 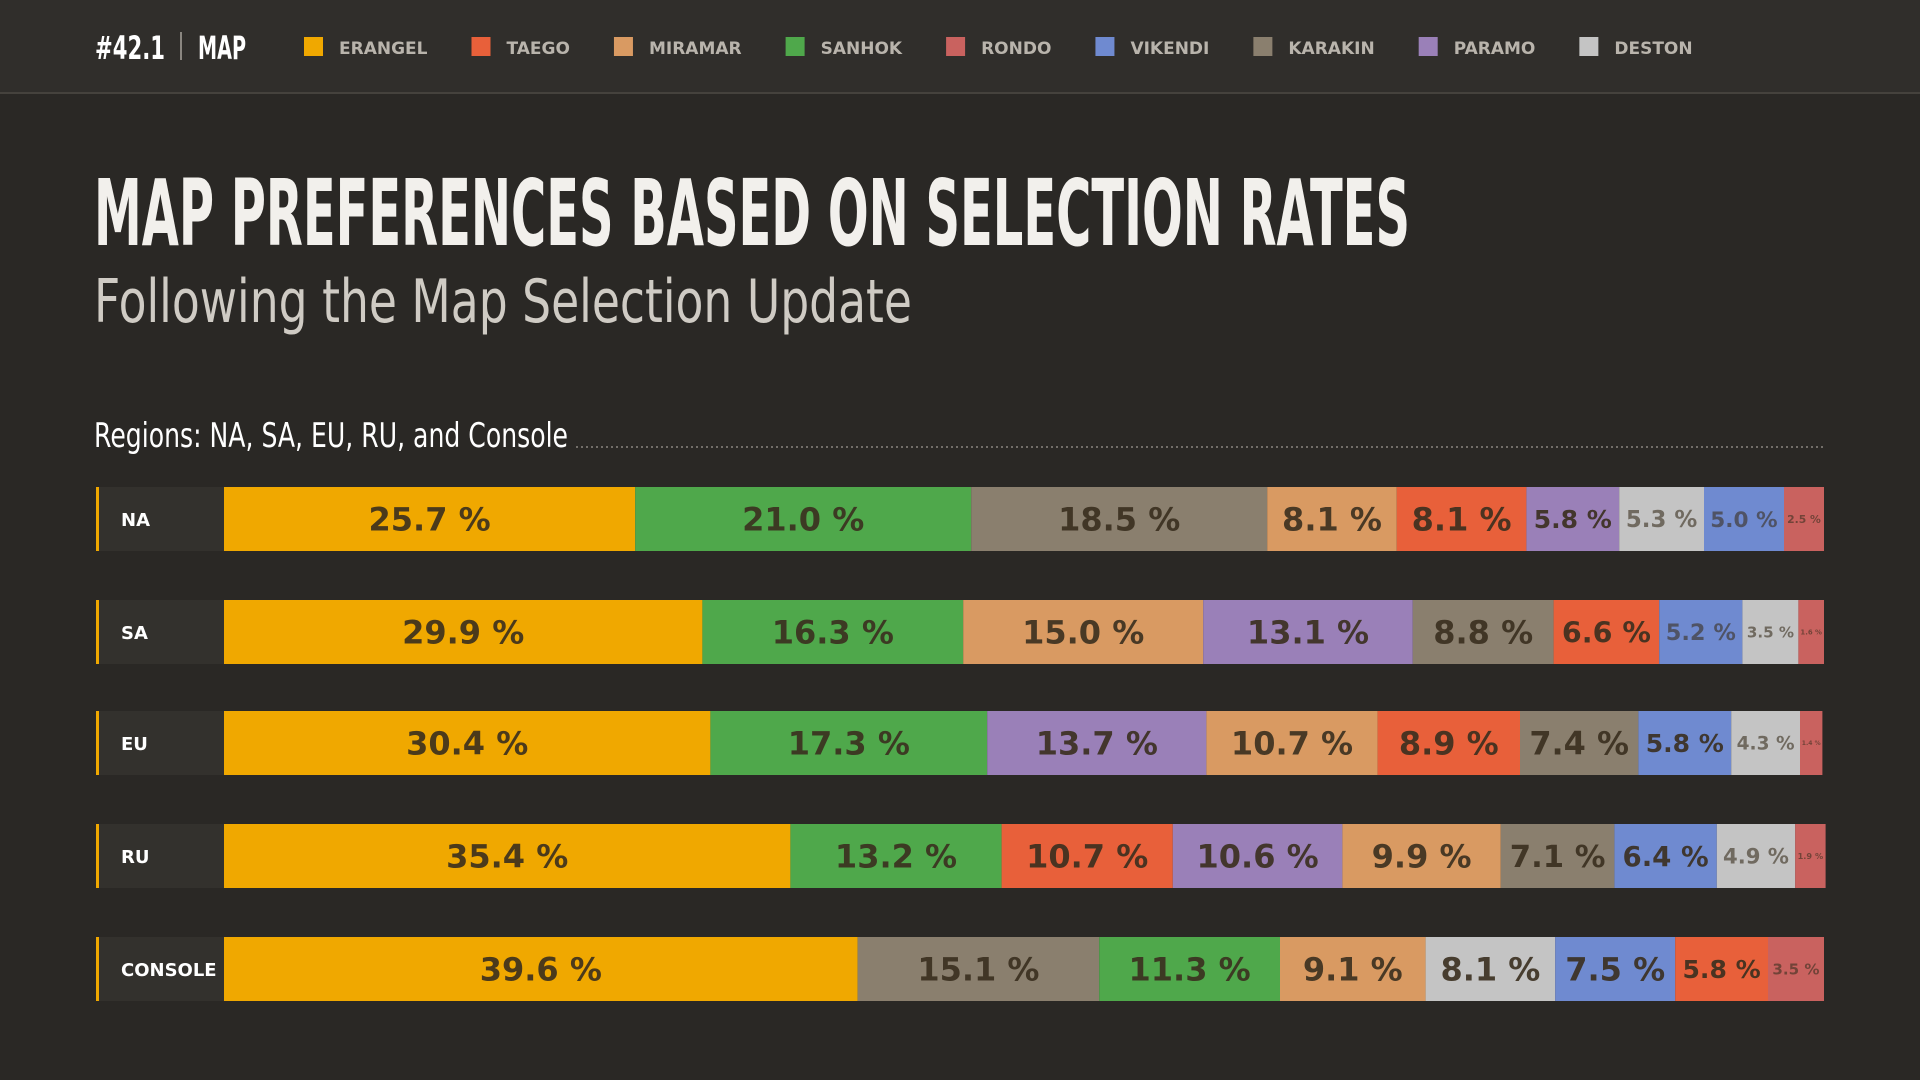 What do you see at coordinates (1701, 633) in the screenshot?
I see `segment-label: 5.2 %` at bounding box center [1701, 633].